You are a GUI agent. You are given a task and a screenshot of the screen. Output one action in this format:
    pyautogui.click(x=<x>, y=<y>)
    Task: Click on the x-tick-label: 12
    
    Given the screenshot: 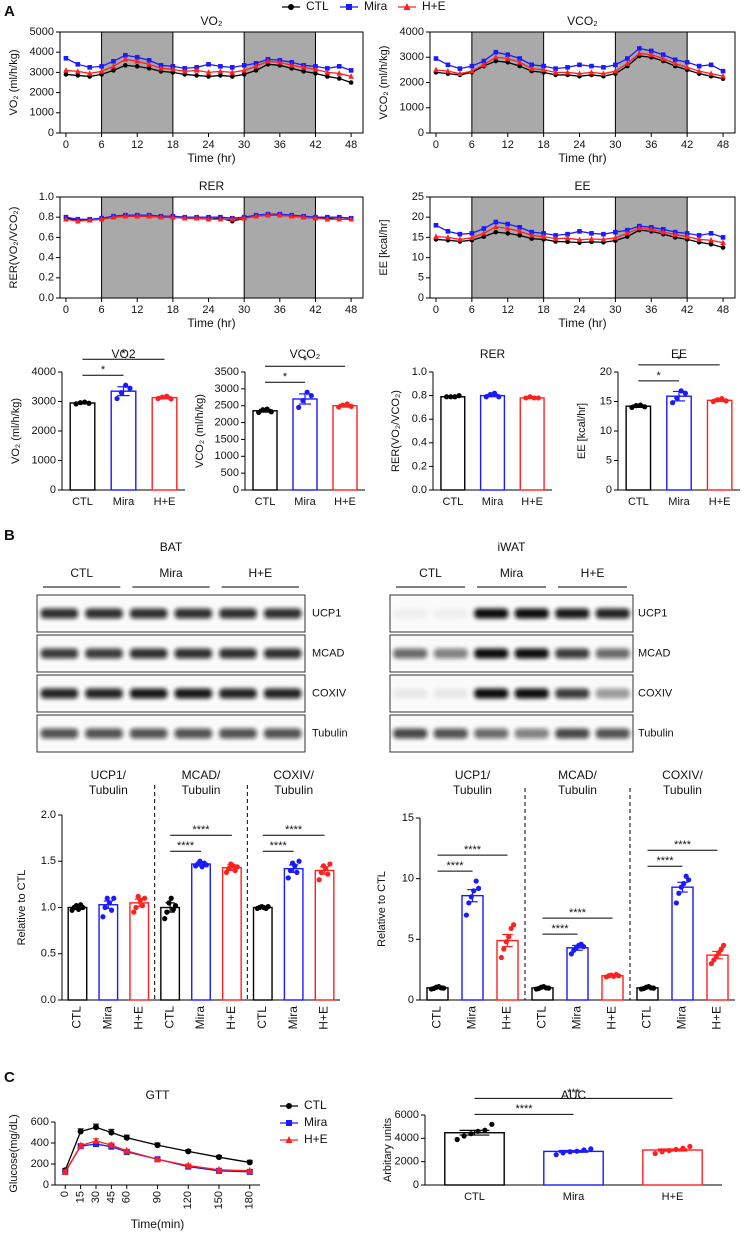 What is the action you would take?
    pyautogui.click(x=137, y=310)
    